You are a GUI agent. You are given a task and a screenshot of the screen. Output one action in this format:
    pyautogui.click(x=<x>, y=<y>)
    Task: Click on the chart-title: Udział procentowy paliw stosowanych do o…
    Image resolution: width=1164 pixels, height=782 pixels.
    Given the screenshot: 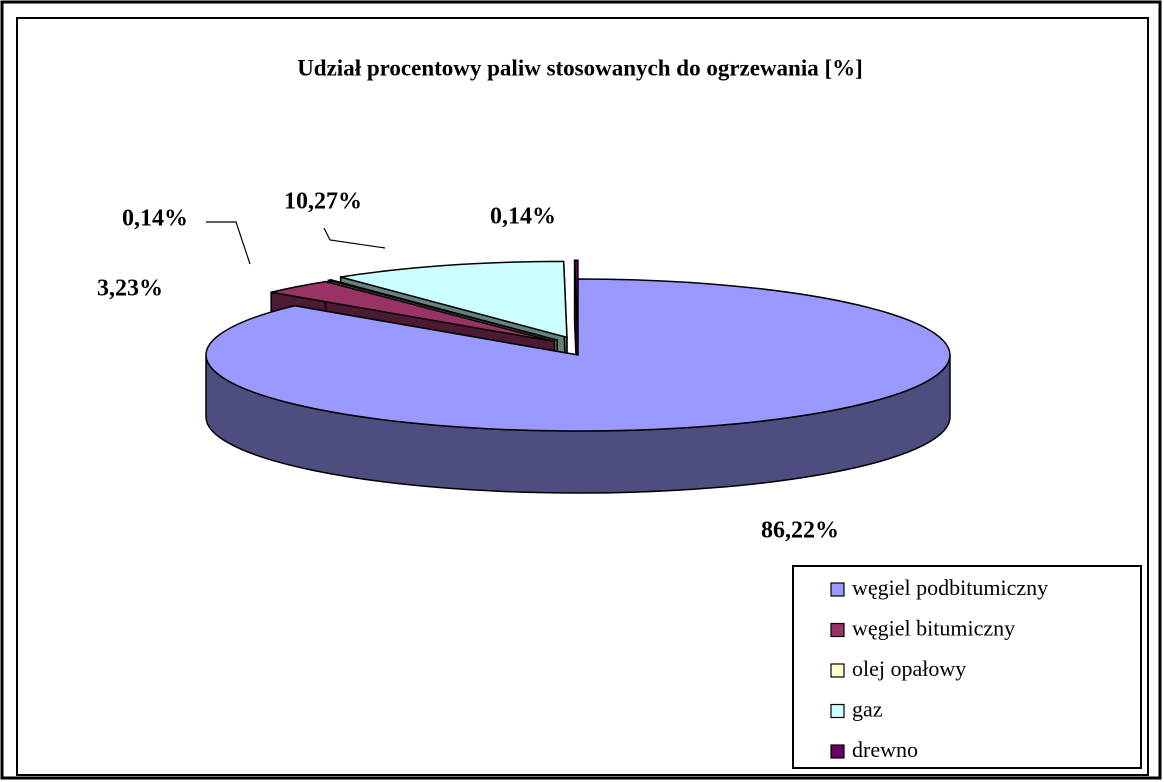 What is the action you would take?
    pyautogui.click(x=580, y=67)
    